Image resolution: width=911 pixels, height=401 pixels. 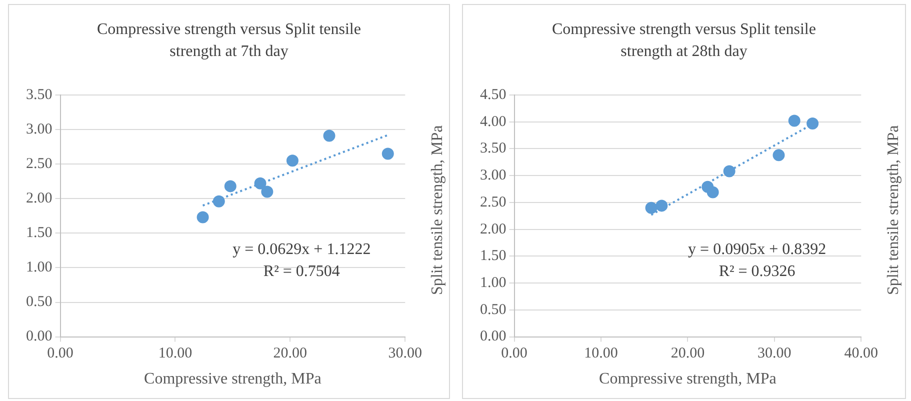 What do you see at coordinates (301, 271) in the screenshot?
I see `annotation: R² = 0.7504` at bounding box center [301, 271].